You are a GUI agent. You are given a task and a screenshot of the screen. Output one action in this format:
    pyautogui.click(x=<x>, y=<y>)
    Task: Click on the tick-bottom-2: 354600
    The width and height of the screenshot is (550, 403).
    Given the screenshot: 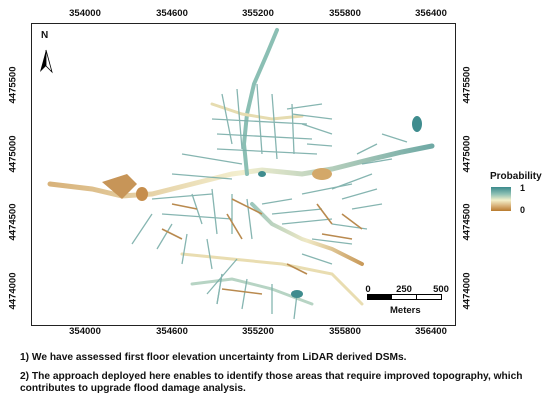 What is the action you would take?
    pyautogui.click(x=172, y=331)
    